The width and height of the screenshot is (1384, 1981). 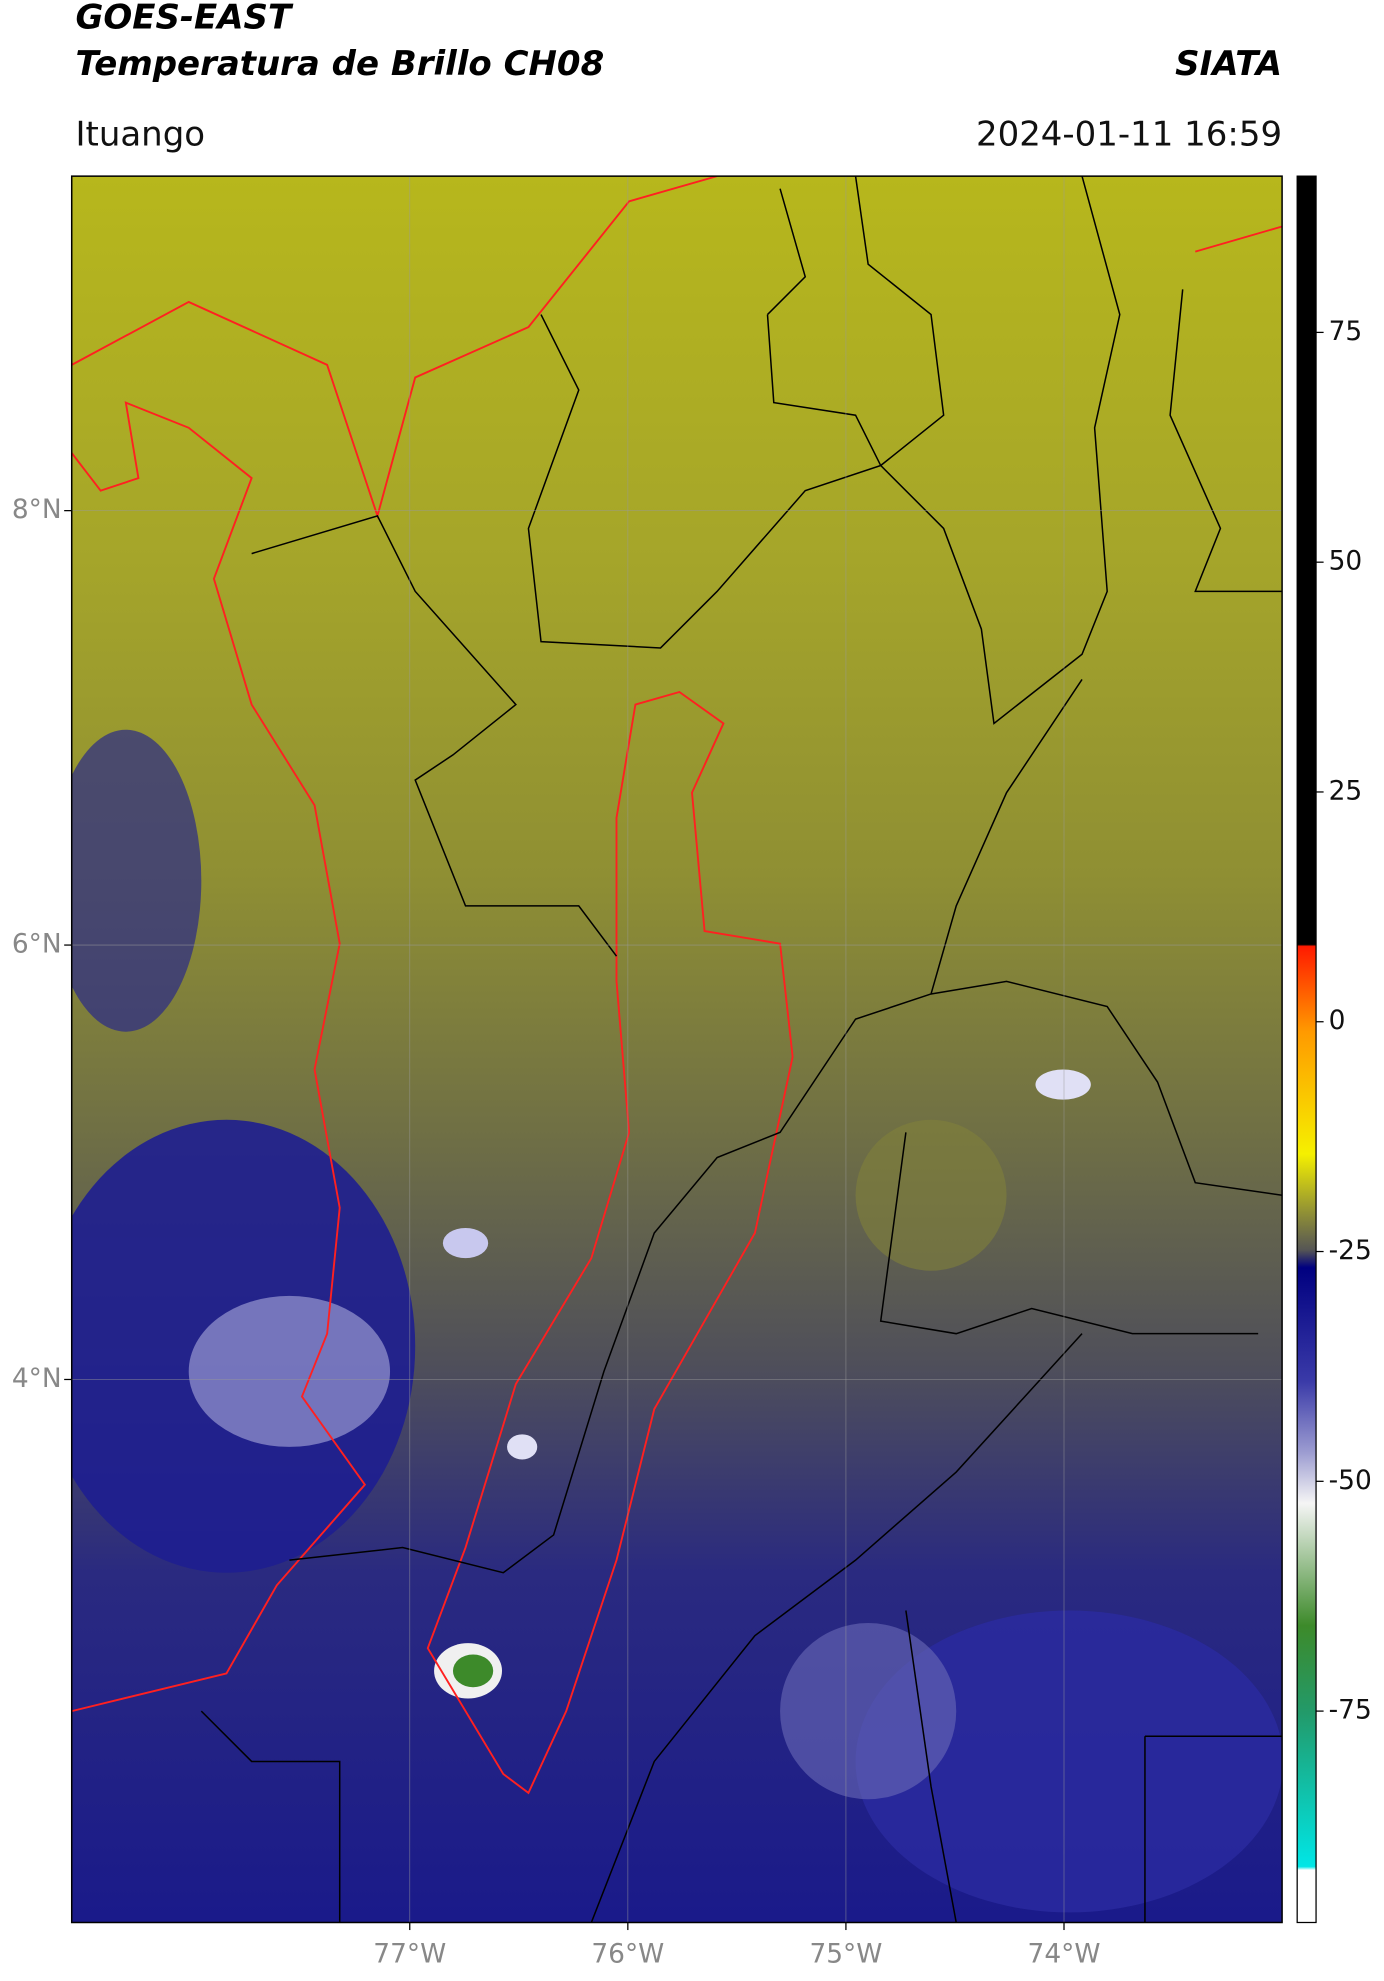 What do you see at coordinates (610, 1242) in the screenshot?
I see `region-outline` at bounding box center [610, 1242].